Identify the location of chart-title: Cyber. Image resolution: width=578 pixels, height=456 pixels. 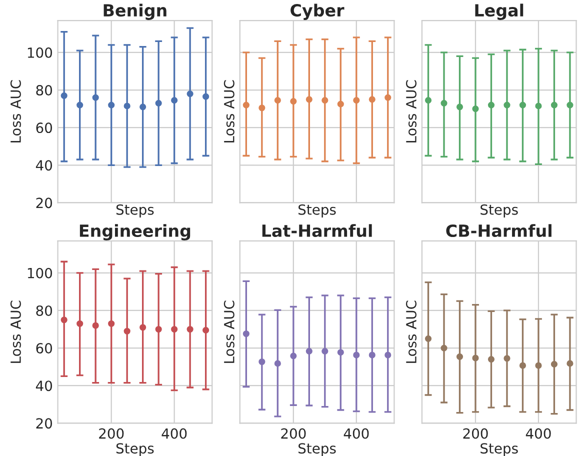
(317, 12).